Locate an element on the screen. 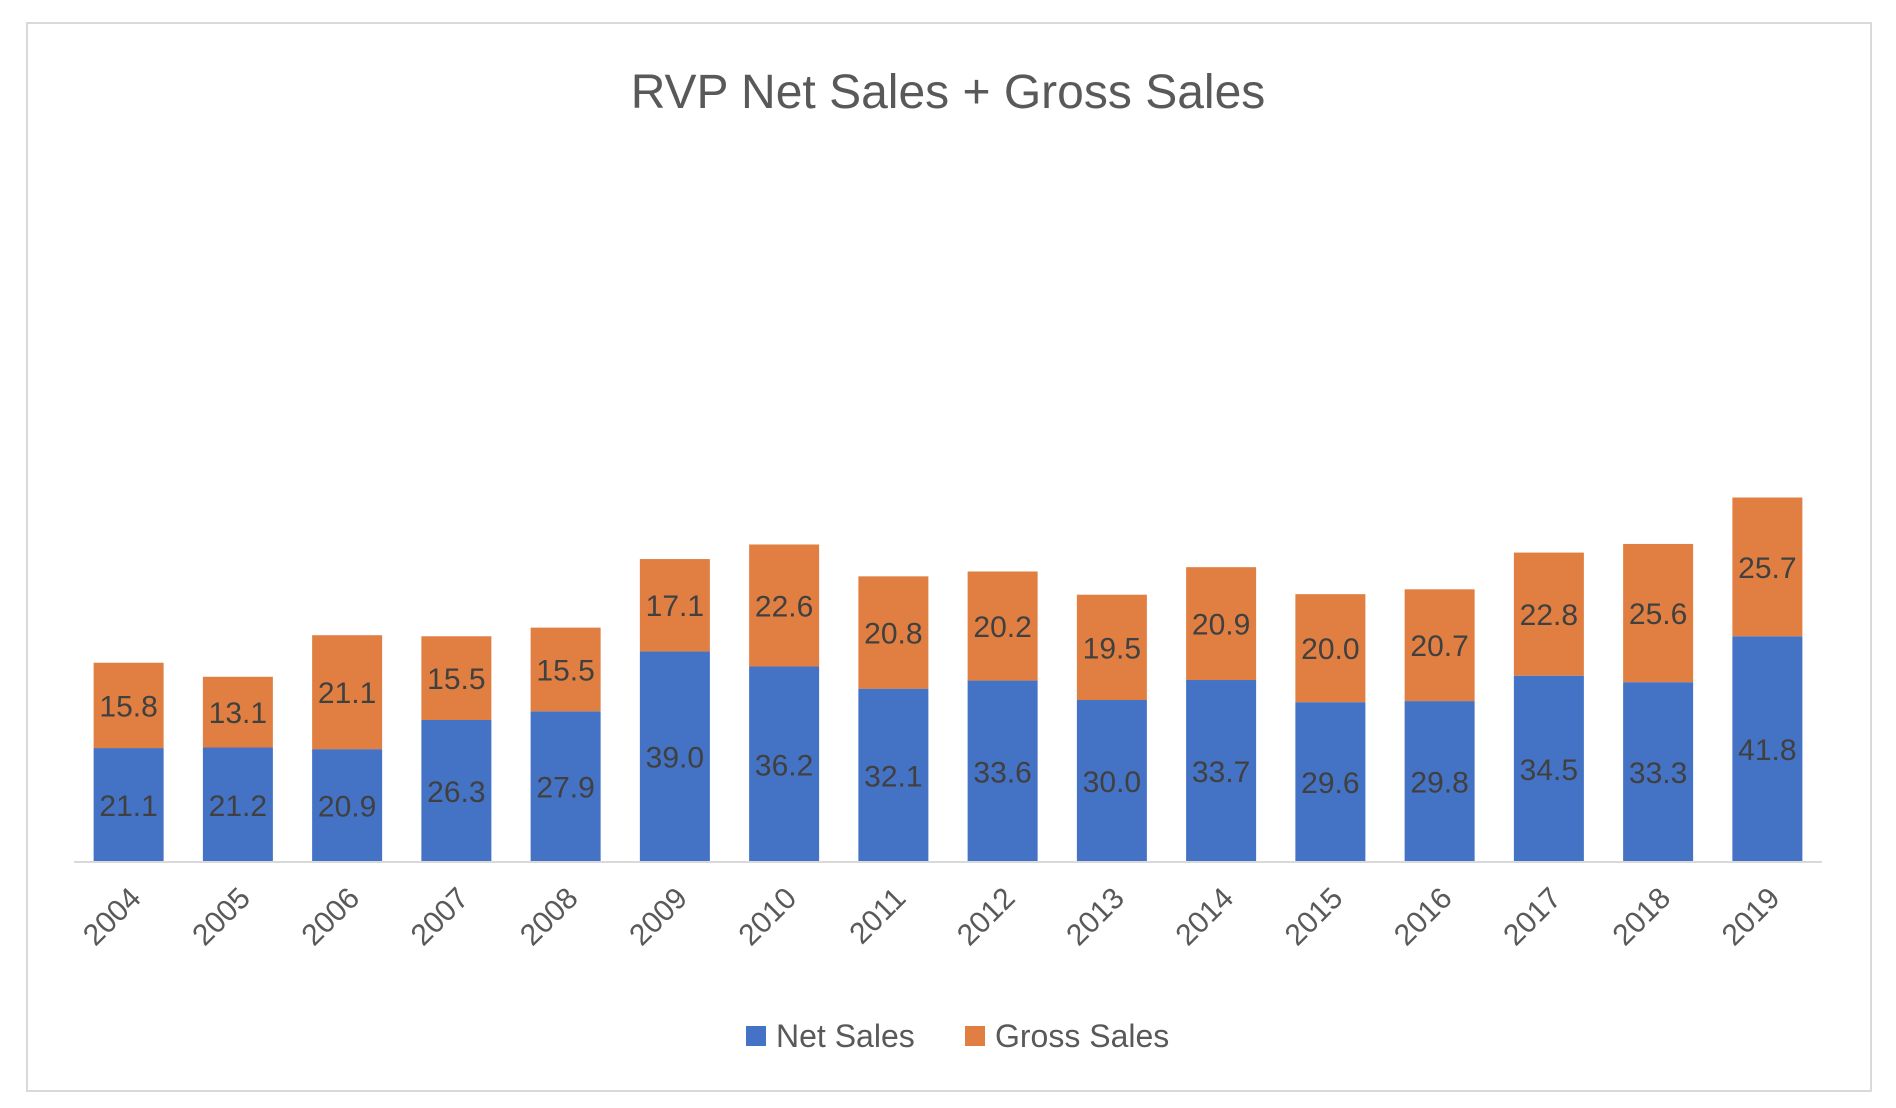 The image size is (1896, 1108). bar-gross-sales-2019 is located at coordinates (1767, 567).